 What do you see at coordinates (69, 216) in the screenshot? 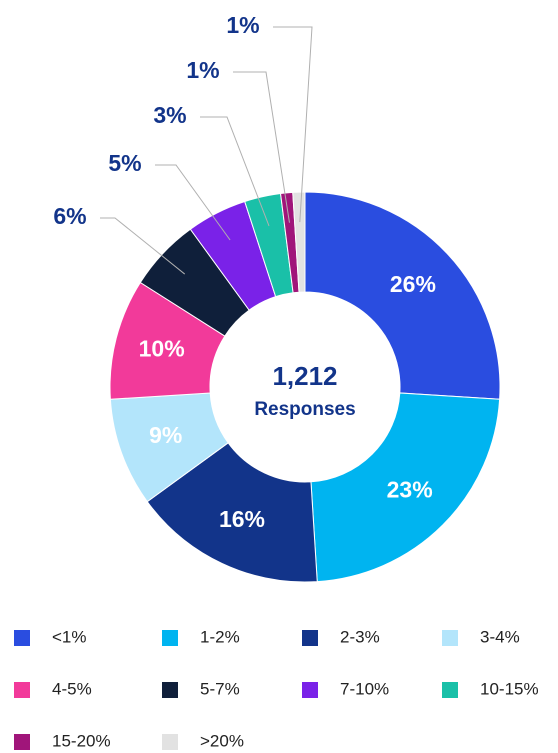
I see `slice-label: 6%` at bounding box center [69, 216].